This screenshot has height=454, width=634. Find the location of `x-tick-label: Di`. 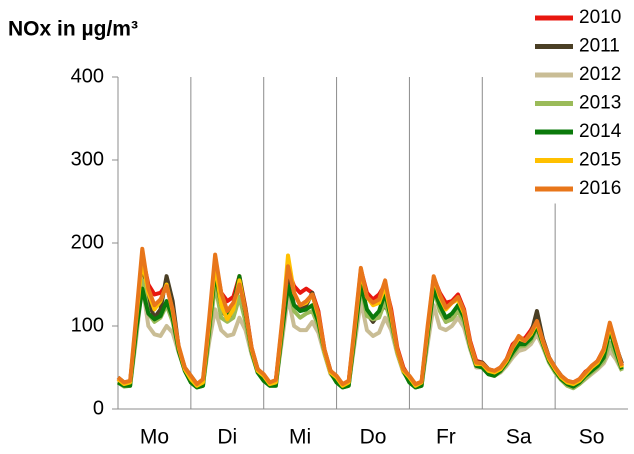

x-tick-label: Di is located at coordinates (227, 437).